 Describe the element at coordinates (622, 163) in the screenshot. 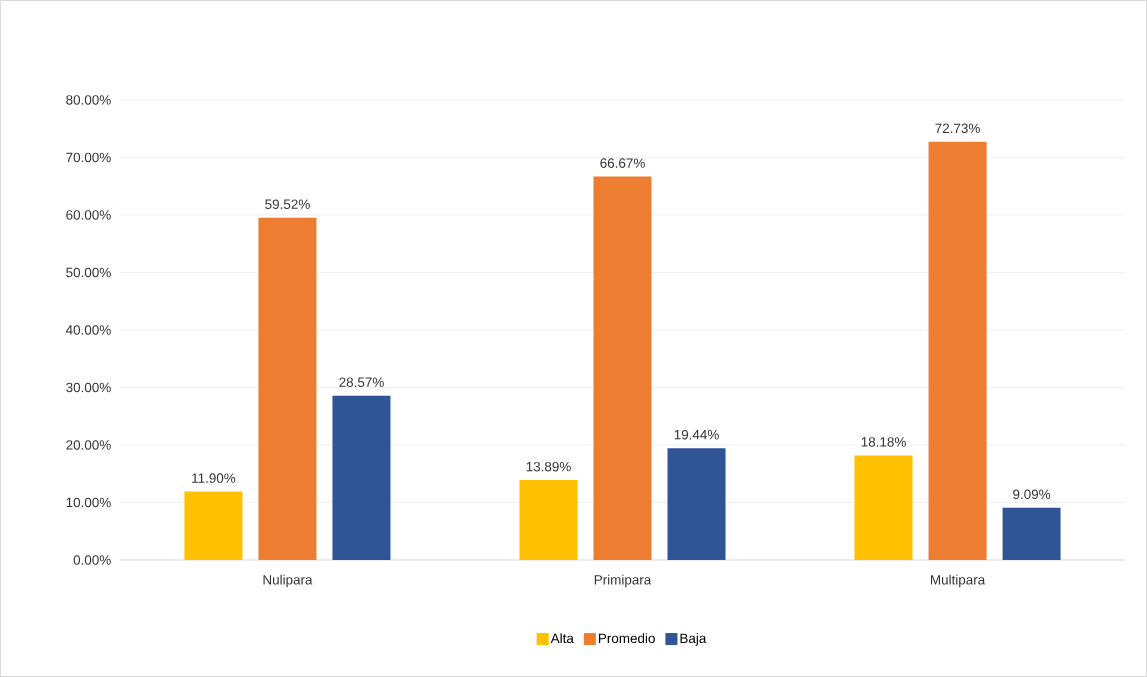

I see `data-label: 66.67%` at that location.